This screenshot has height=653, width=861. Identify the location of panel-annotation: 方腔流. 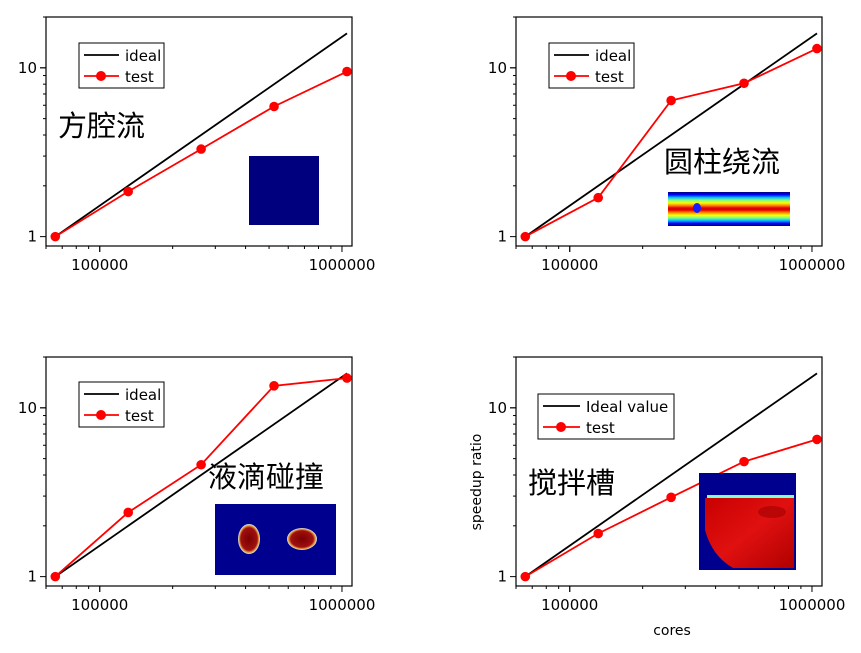
(101, 126).